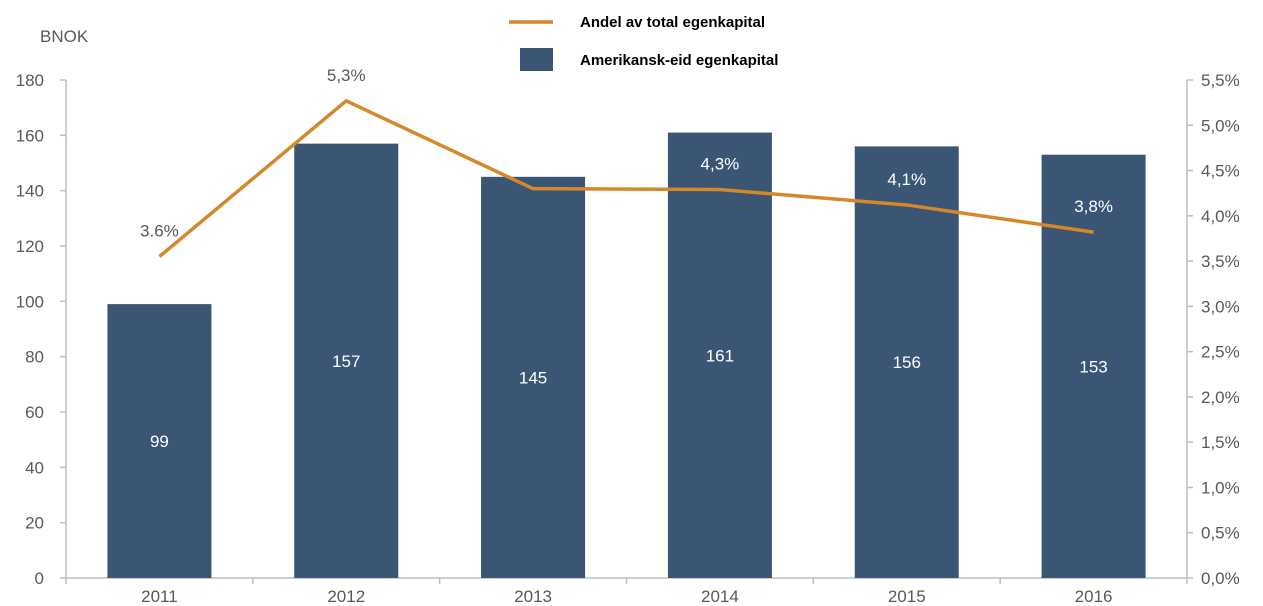 This screenshot has width=1263, height=606. I want to click on y-tick-label-right: 3,5%, so click(1220, 261).